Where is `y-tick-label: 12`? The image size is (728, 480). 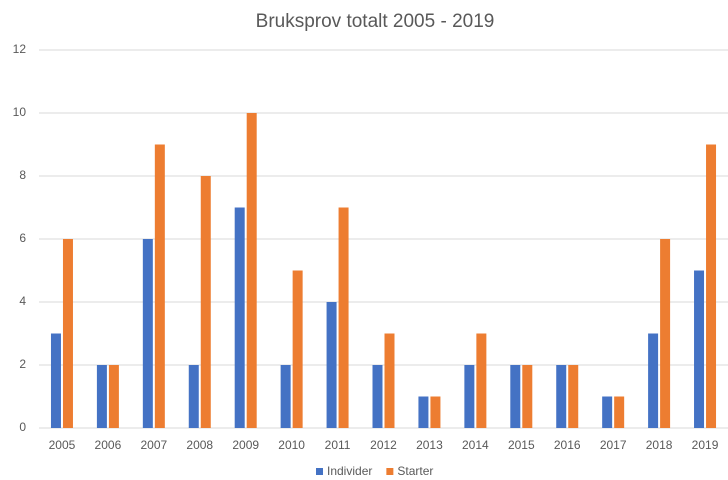 y-tick-label: 12 is located at coordinates (20, 49).